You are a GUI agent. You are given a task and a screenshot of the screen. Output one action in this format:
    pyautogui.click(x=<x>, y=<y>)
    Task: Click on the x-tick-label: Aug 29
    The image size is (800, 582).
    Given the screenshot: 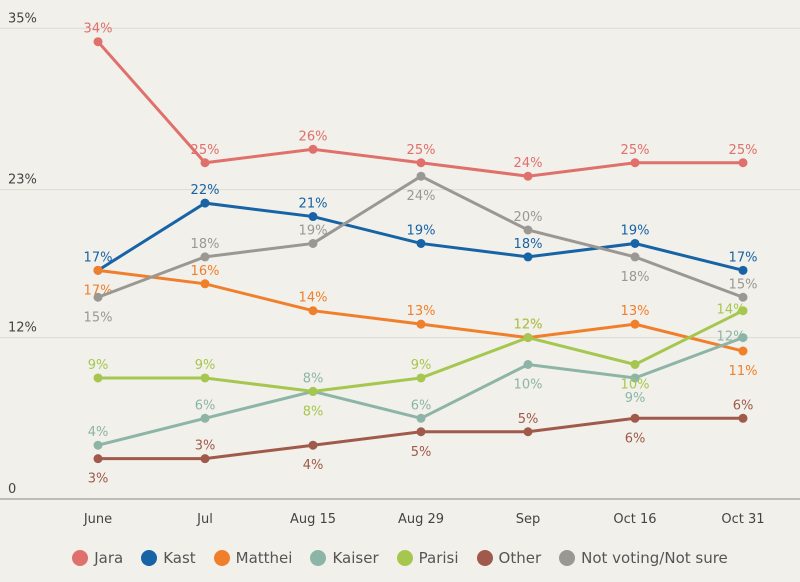 What is the action you would take?
    pyautogui.click(x=421, y=519)
    